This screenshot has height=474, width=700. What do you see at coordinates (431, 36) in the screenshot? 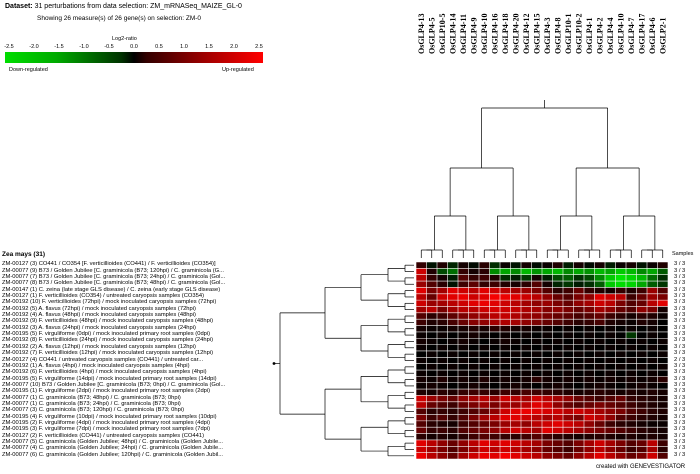
I see `gene-label: OsGLP4-5` at bounding box center [431, 36].